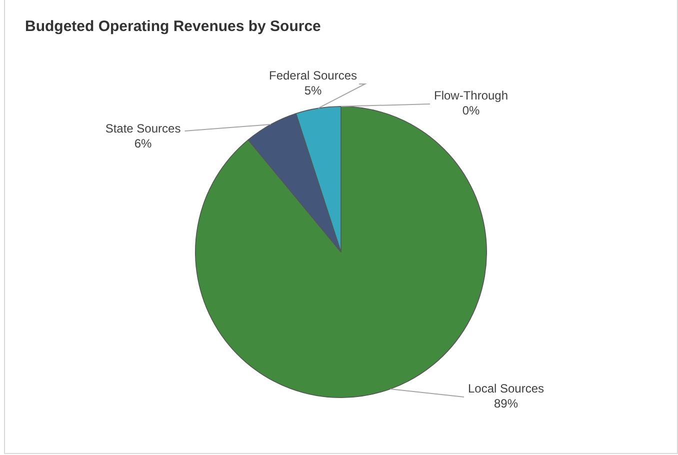 The width and height of the screenshot is (678, 455). I want to click on data-label: 6%, so click(143, 143).